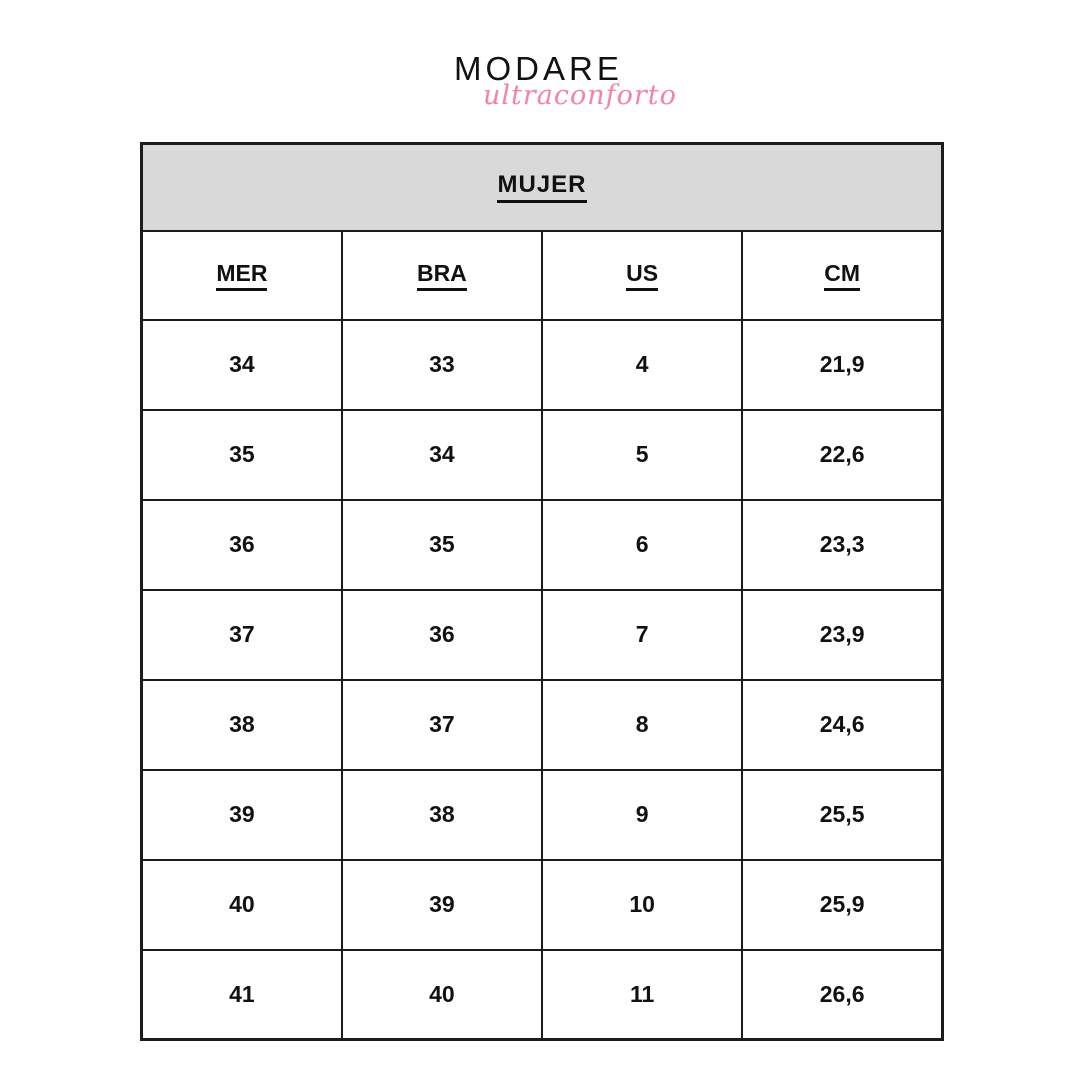 This screenshot has height=1080, width=1080. Describe the element at coordinates (642, 724) in the screenshot. I see `size-cell-us: 8` at that location.